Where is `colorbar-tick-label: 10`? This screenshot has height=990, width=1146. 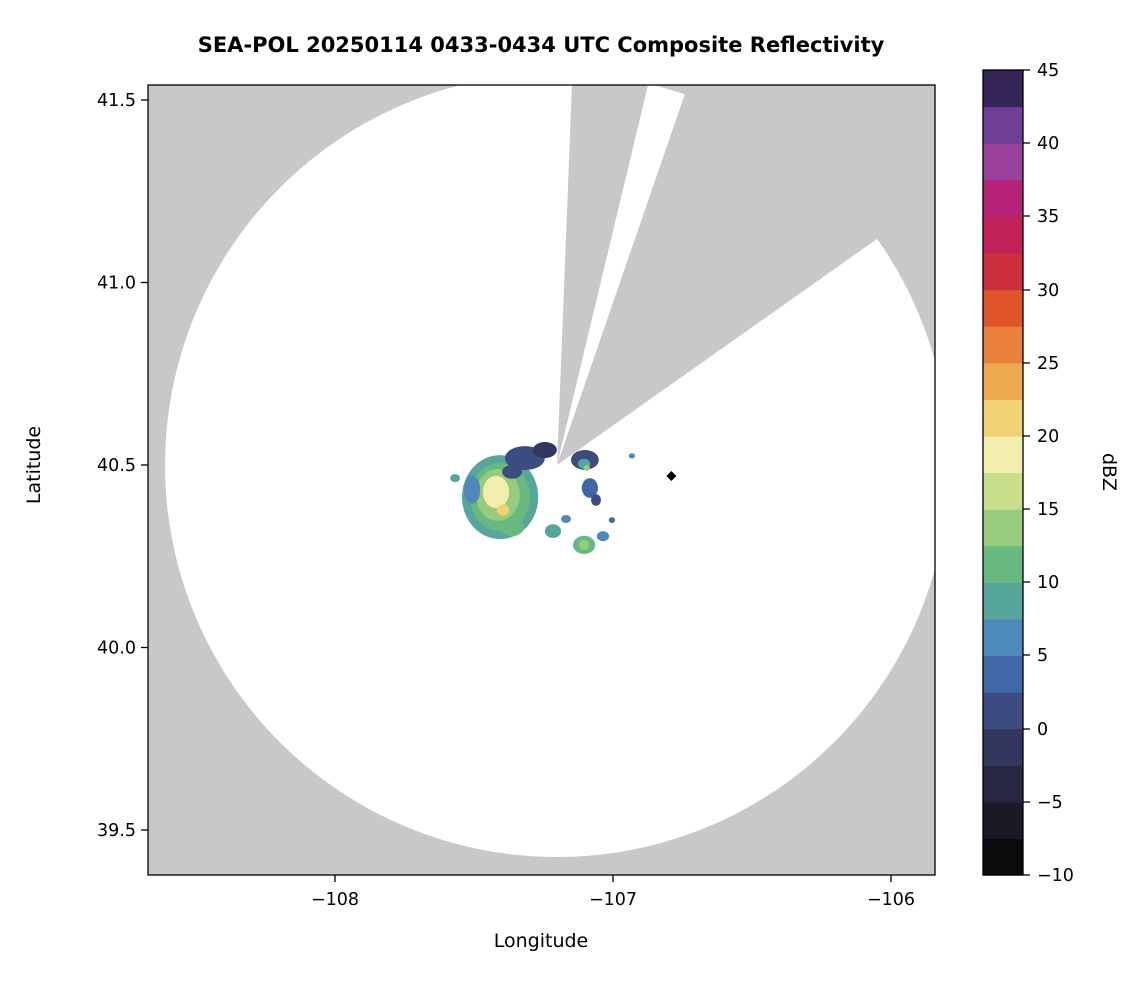 colorbar-tick-label: 10 is located at coordinates (1048, 583).